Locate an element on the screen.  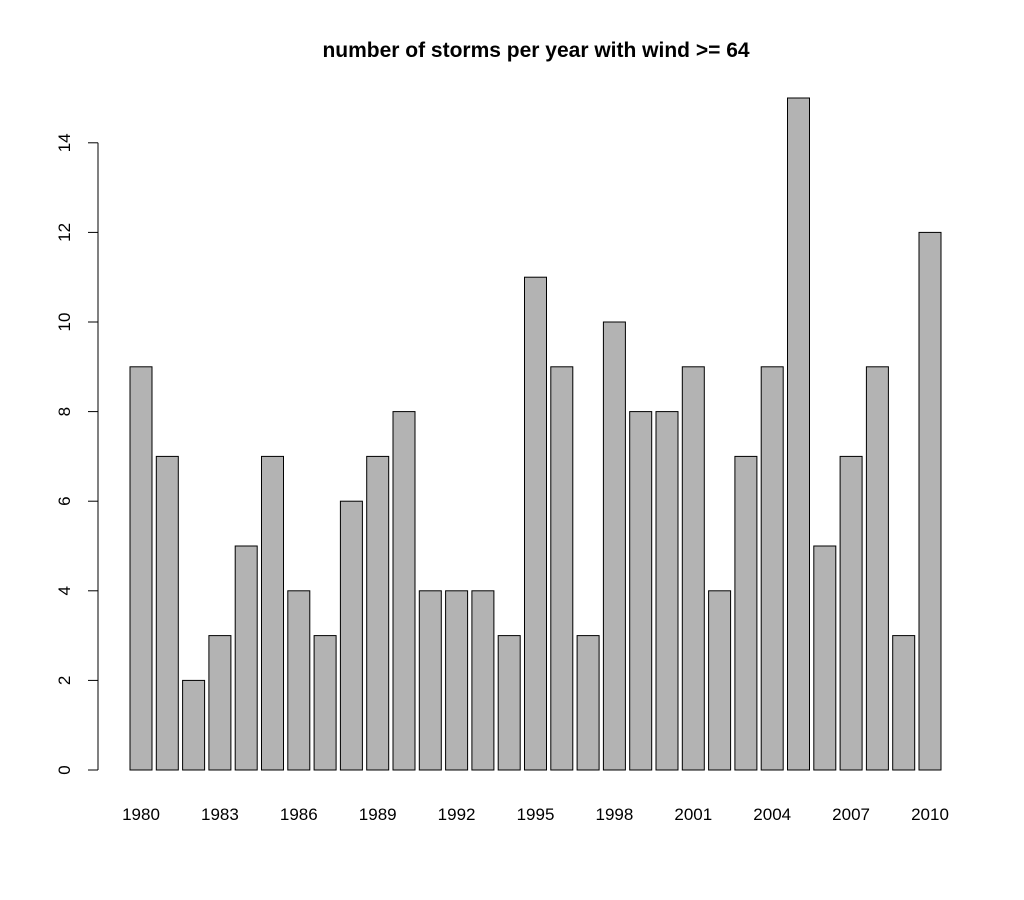
bar-2000 is located at coordinates (667, 591).